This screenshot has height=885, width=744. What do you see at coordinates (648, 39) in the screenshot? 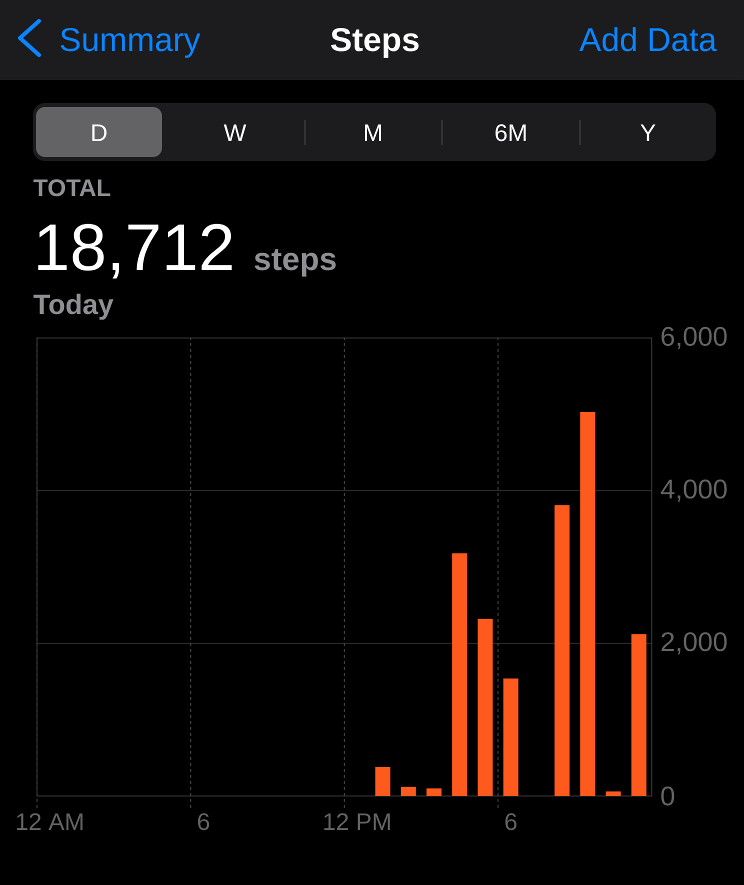
I see `text: Add Data` at bounding box center [648, 39].